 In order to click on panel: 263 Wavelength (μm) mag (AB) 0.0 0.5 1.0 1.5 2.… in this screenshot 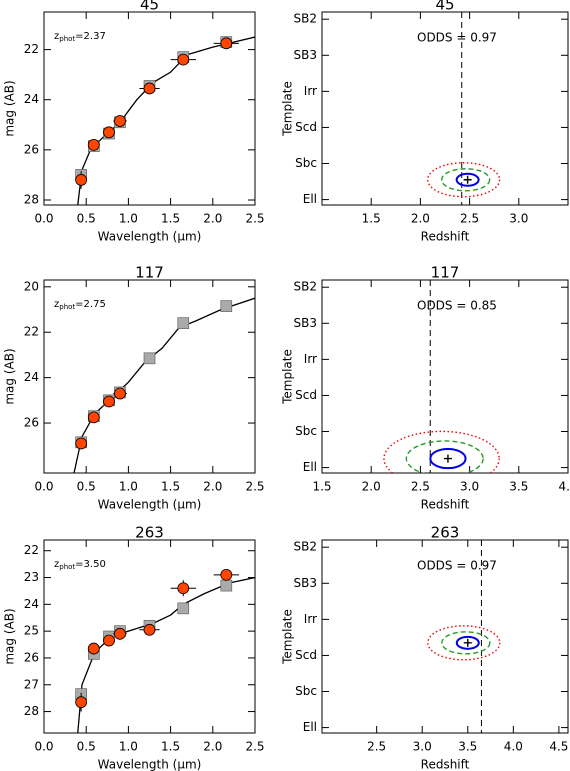, I will do `click(134, 647)`.